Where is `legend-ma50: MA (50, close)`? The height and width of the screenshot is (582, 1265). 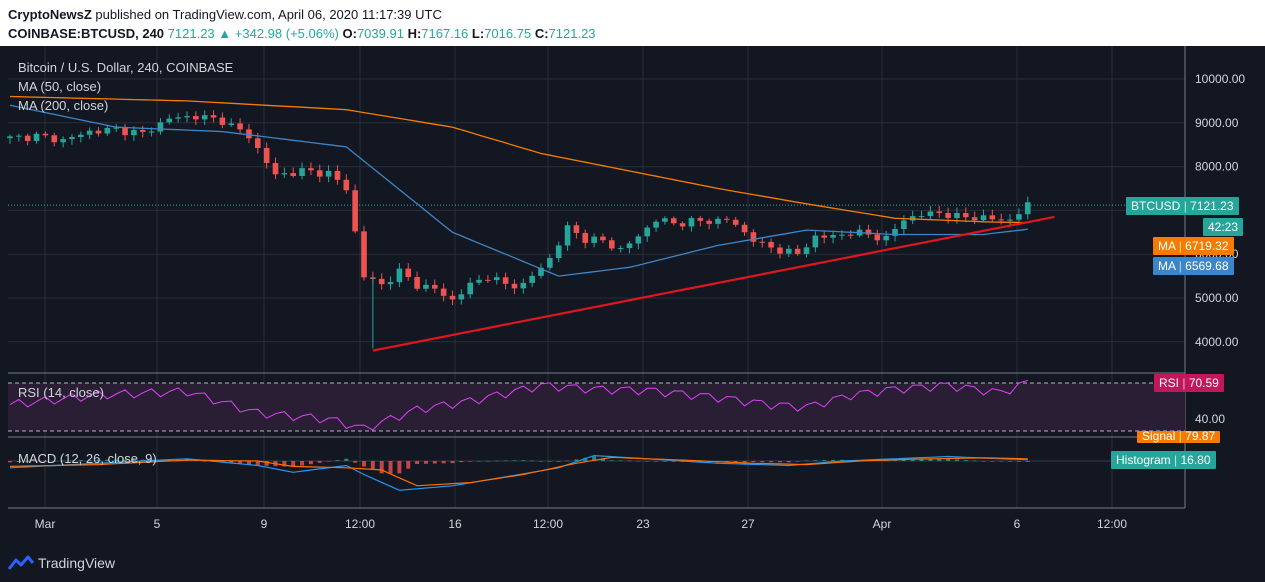 legend-ma50: MA (50, close) is located at coordinates (60, 86).